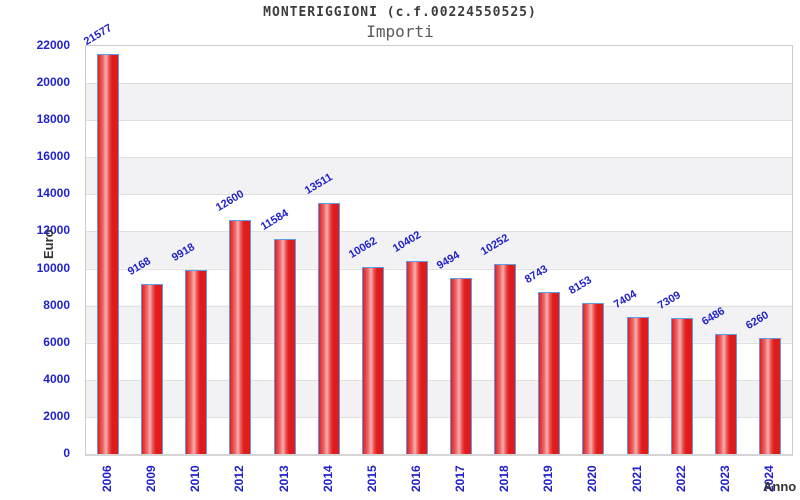 The width and height of the screenshot is (800, 500). Describe the element at coordinates (56, 415) in the screenshot. I see `y-tick-label: 2000` at that location.